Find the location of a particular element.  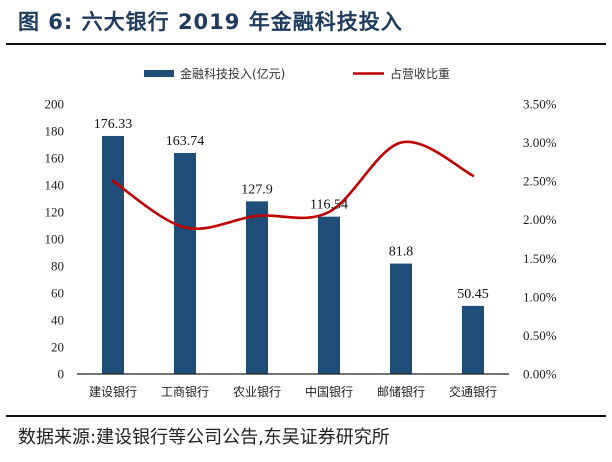

bar-value-label: 127.9 is located at coordinates (257, 189).